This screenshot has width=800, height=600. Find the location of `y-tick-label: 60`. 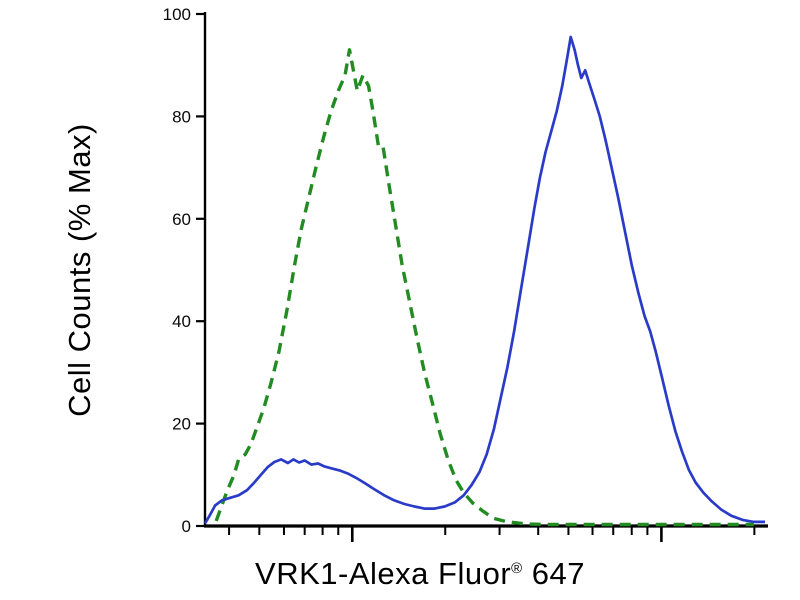

y-tick-label: 60 is located at coordinates (181, 219).